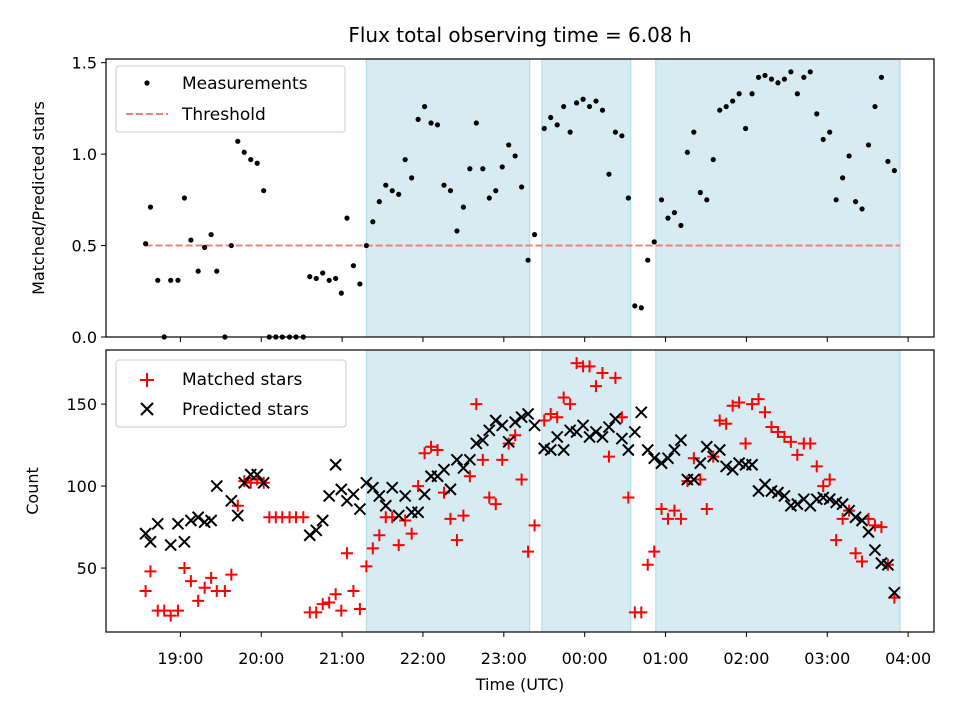 The height and width of the screenshot is (724, 960). I want to click on legend-threshold-label: Threshold, so click(223, 115).